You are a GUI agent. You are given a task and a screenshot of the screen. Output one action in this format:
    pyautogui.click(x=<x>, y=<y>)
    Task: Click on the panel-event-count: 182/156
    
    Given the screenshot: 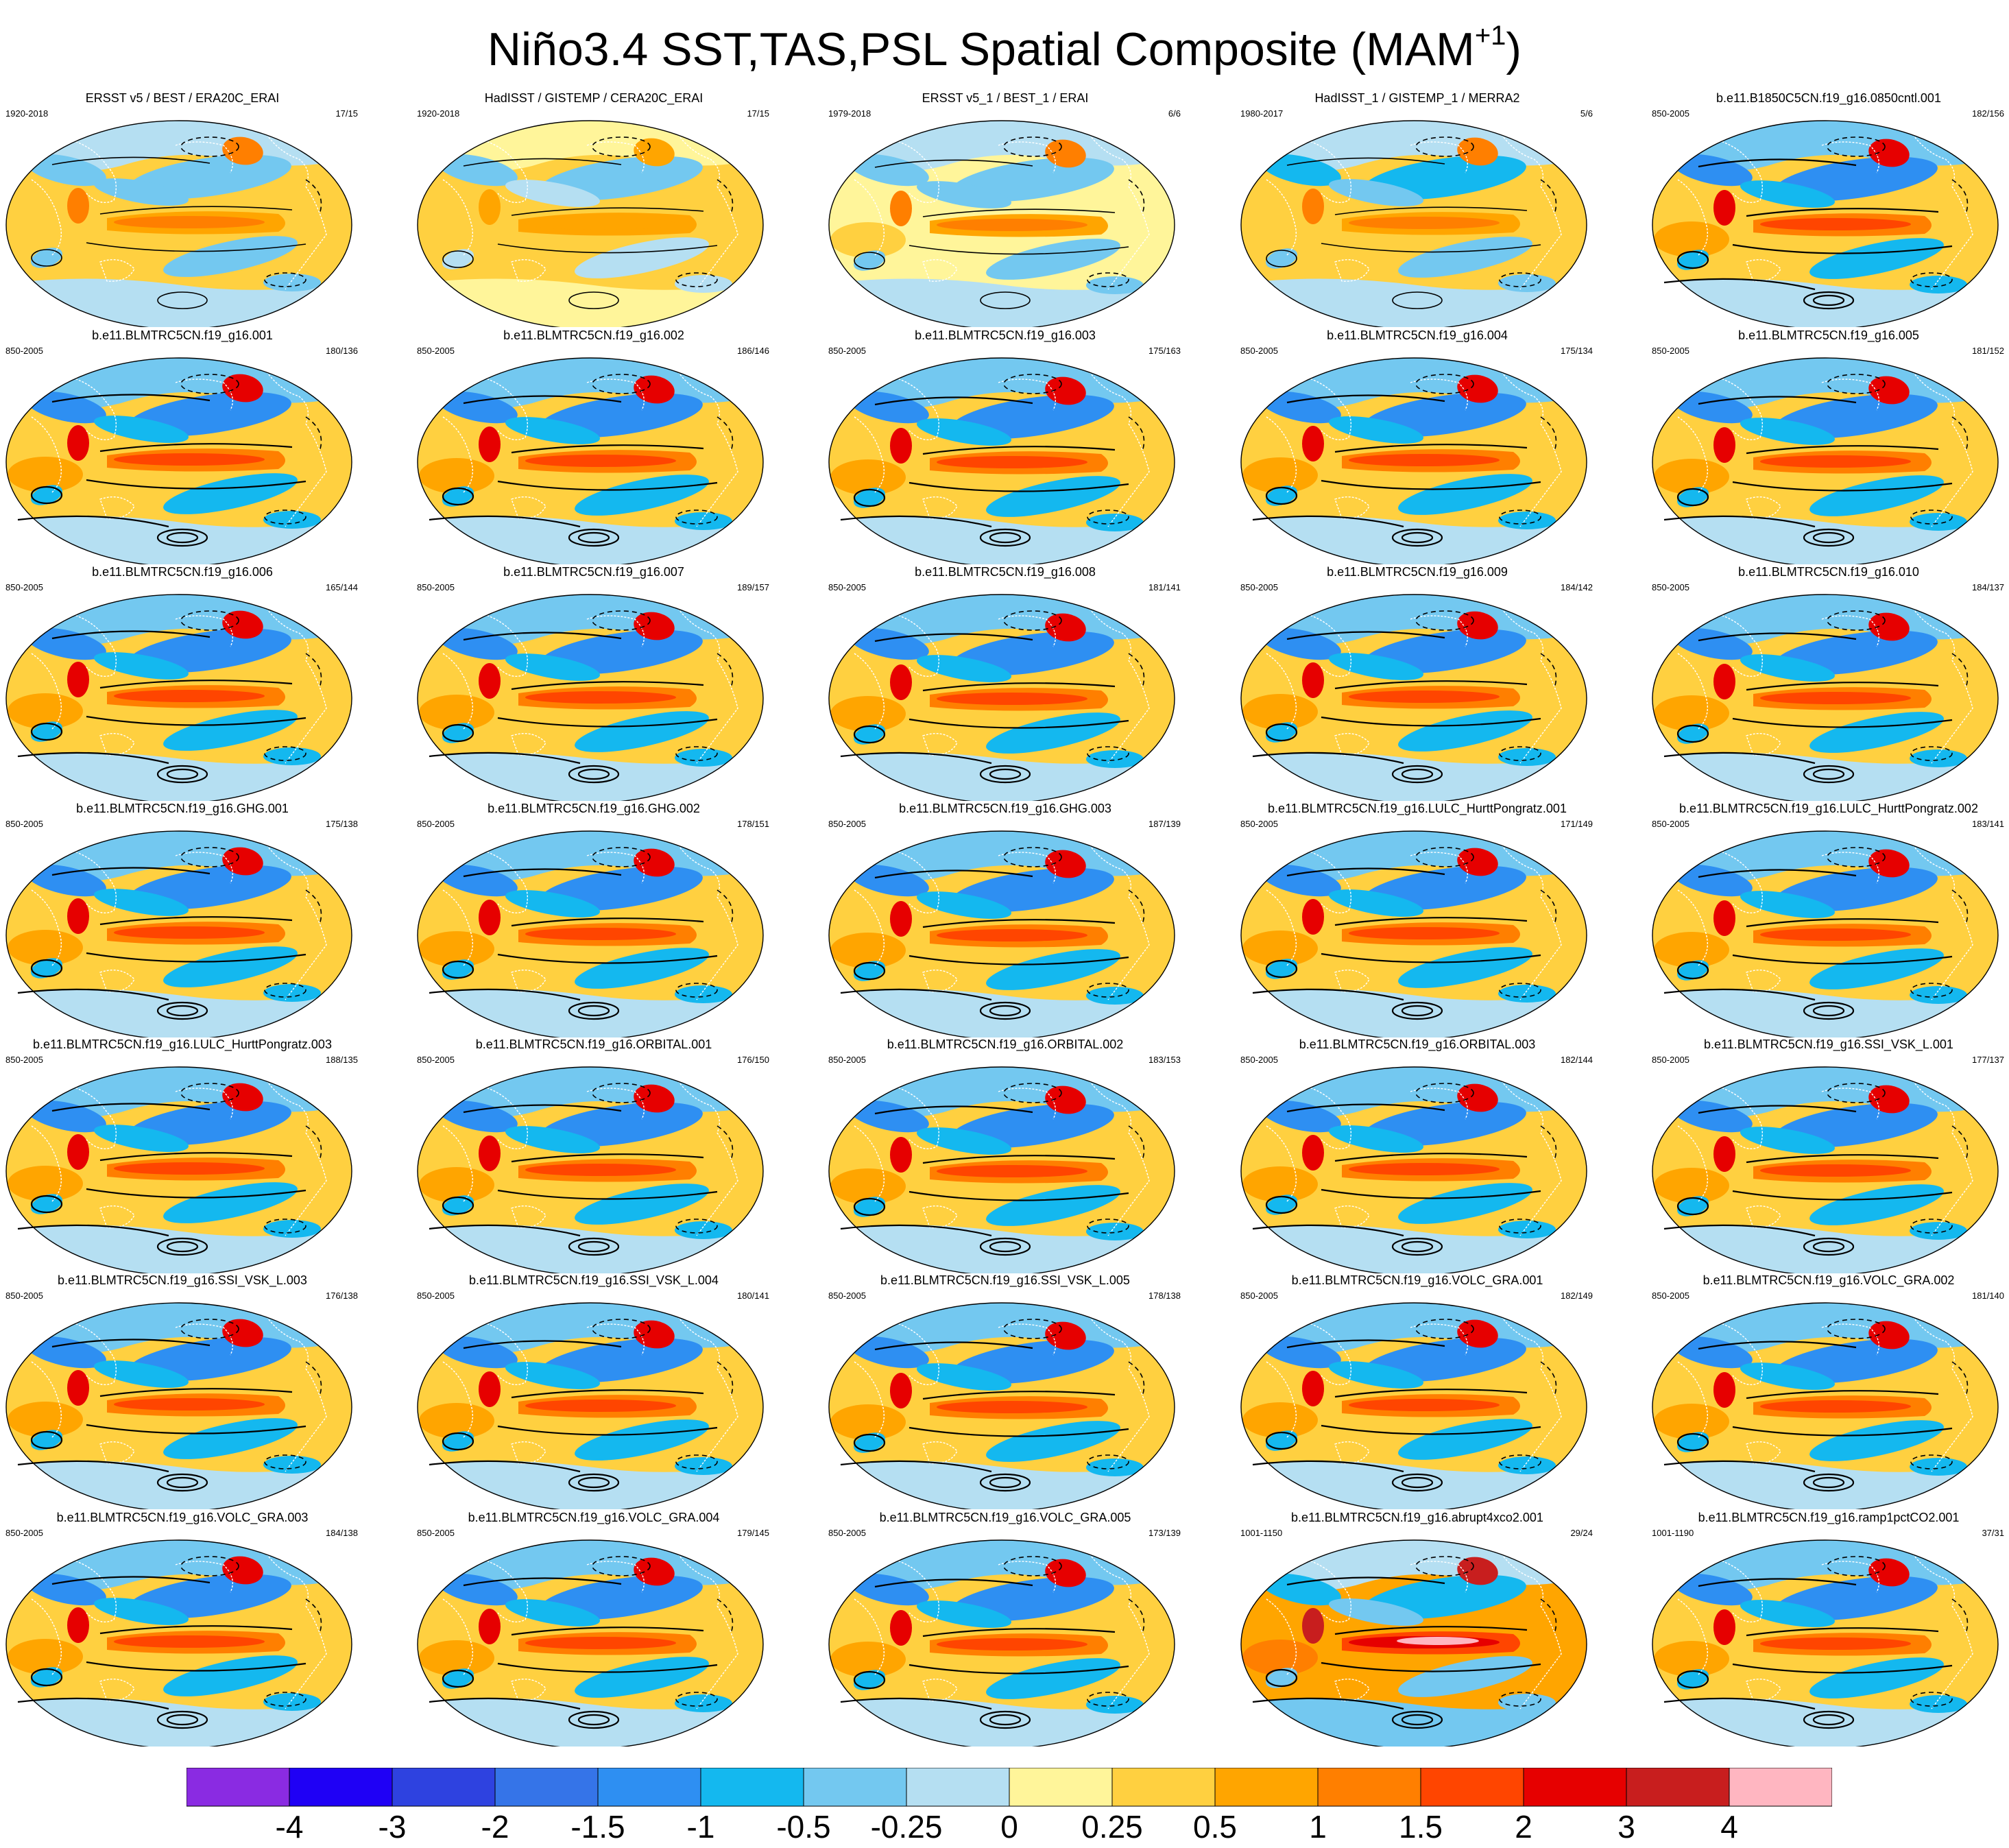 What is the action you would take?
    pyautogui.click(x=1988, y=113)
    